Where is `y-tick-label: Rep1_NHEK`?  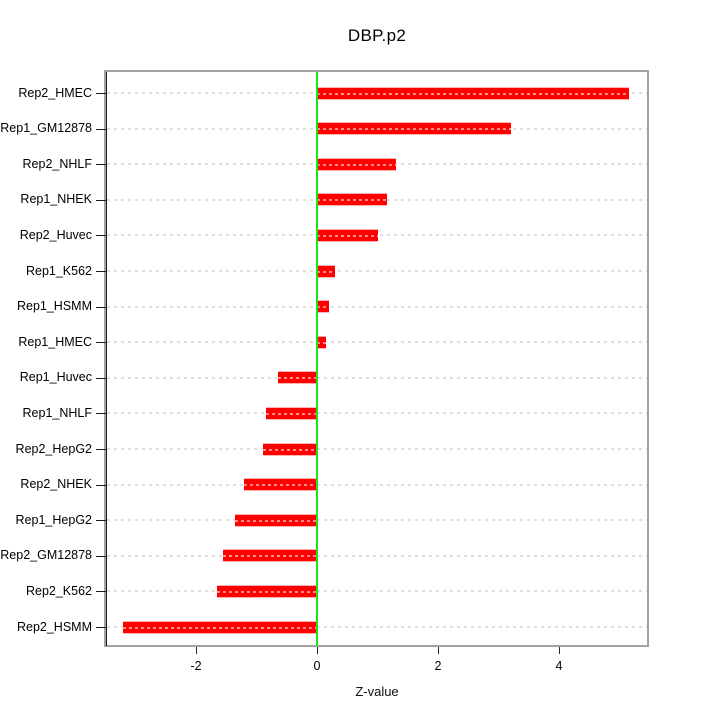 y-tick-label: Rep1_NHEK is located at coordinates (56, 199).